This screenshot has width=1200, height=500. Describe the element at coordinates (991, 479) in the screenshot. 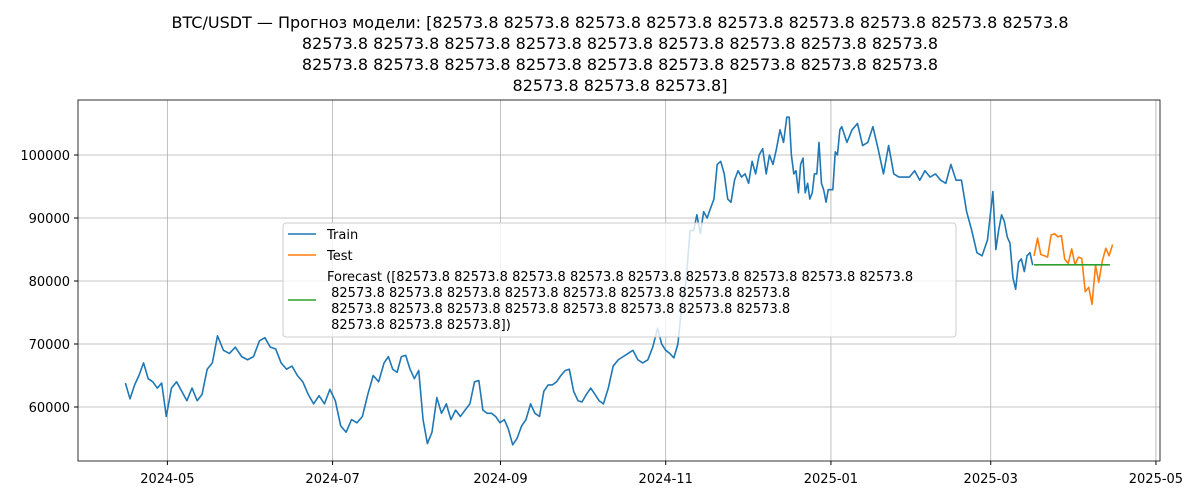

I see `x-tick-label: 2025-03` at that location.